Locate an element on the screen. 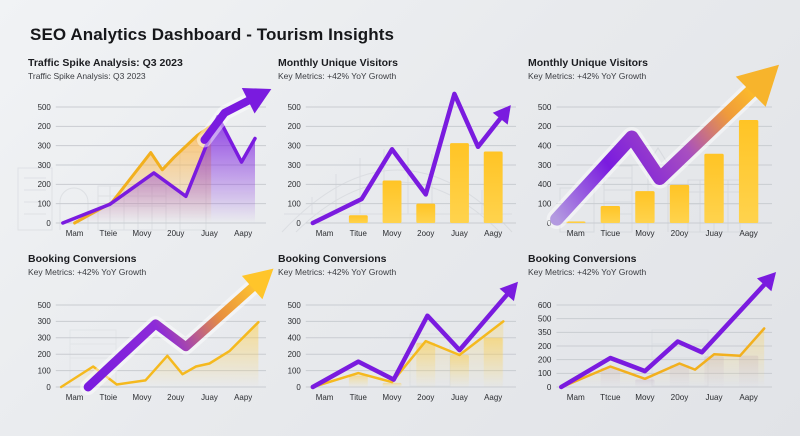 The width and height of the screenshot is (800, 436). booking-conversions-chart-2: 500 300 400 200 100 0 Mam Titue Movy 2ooy Juay Aagy is located at coordinates (403, 341).